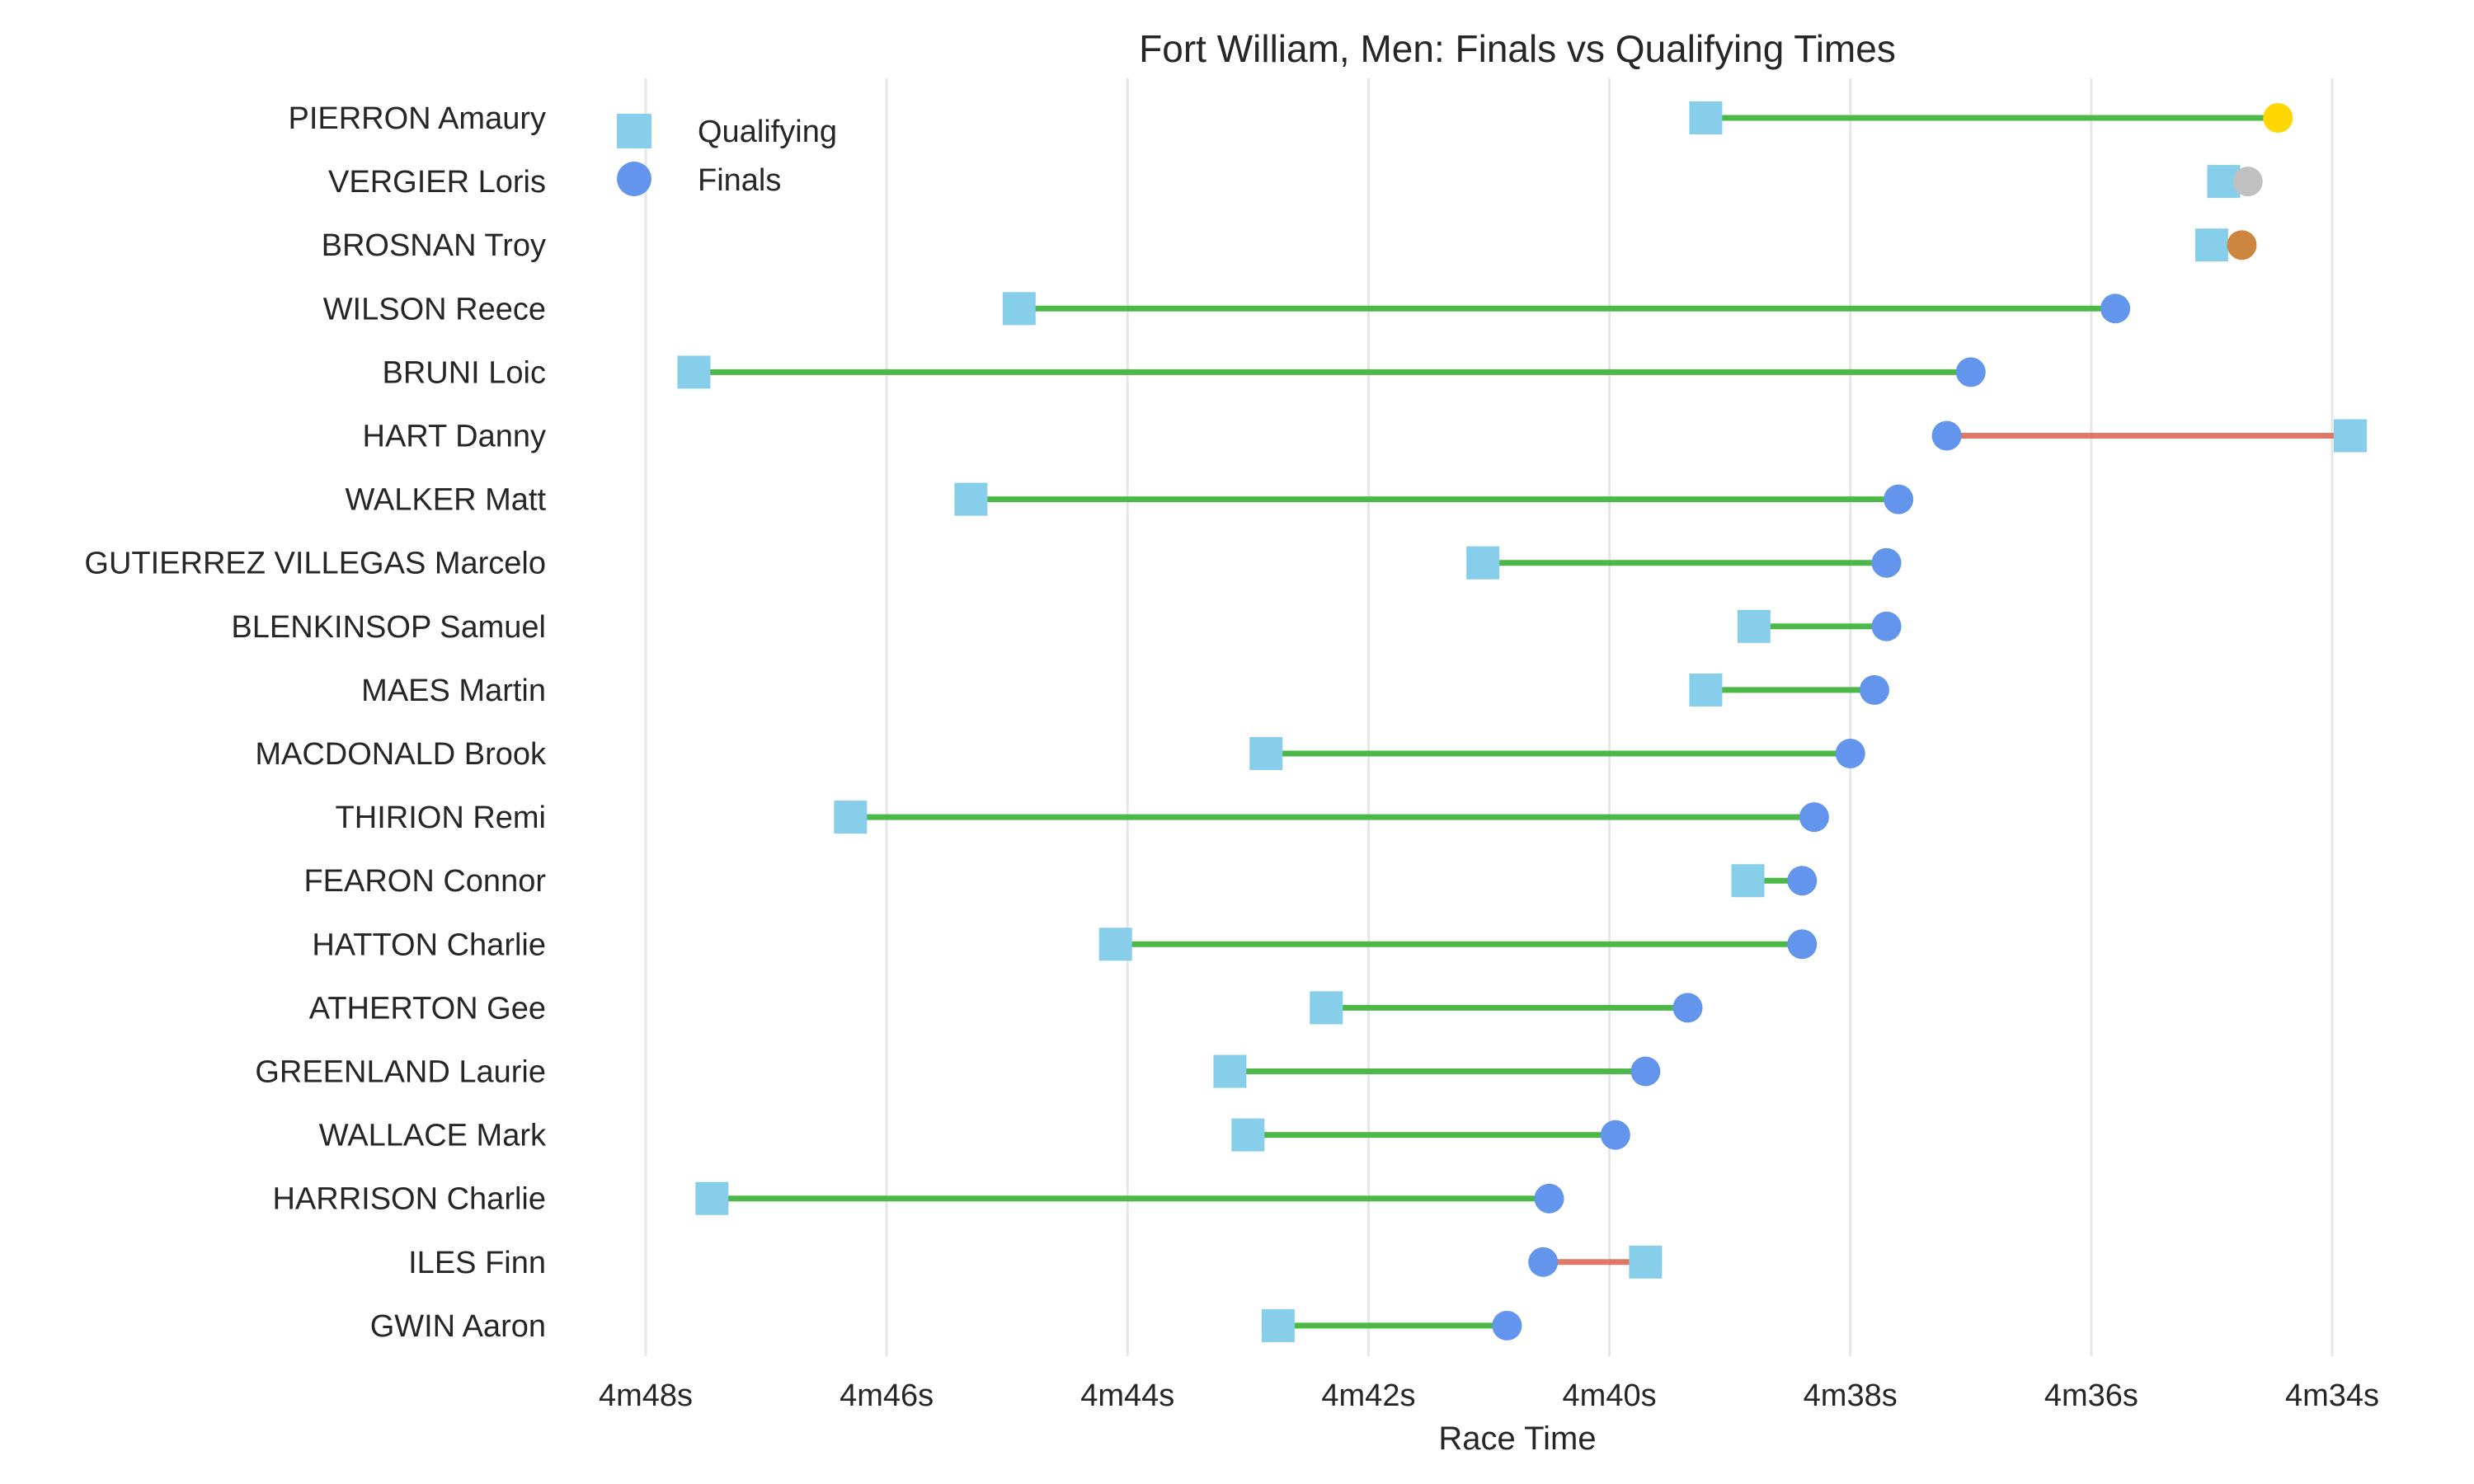  What do you see at coordinates (401, 754) in the screenshot?
I see `rider-label: MACDONALD Brook` at bounding box center [401, 754].